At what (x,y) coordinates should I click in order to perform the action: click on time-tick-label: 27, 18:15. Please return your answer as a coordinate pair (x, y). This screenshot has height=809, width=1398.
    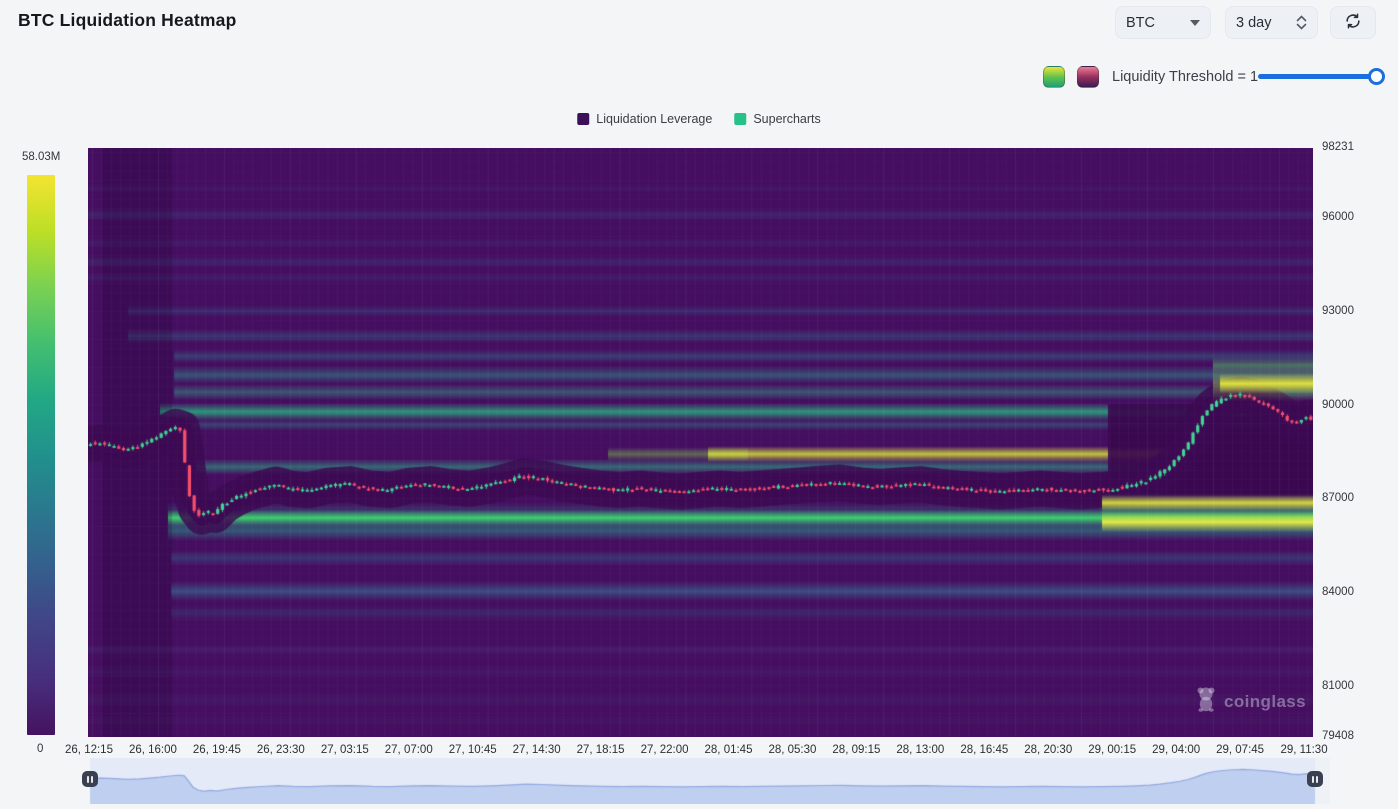
    Looking at the image, I should click on (600, 750).